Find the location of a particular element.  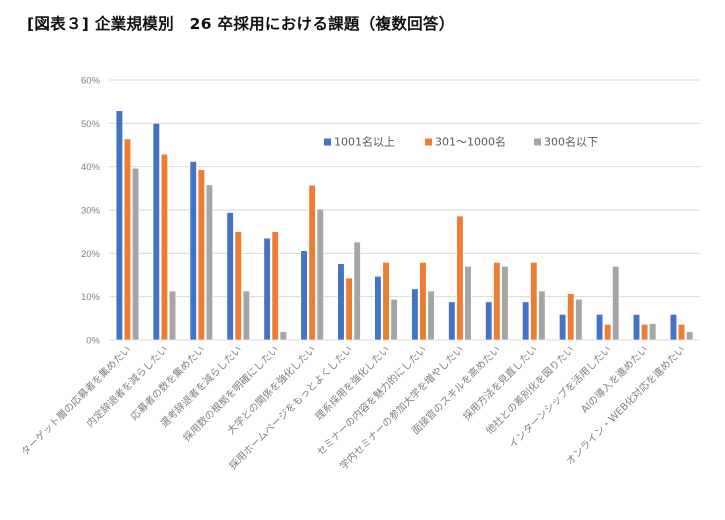

y-tick-label: 60% is located at coordinates (91, 81).